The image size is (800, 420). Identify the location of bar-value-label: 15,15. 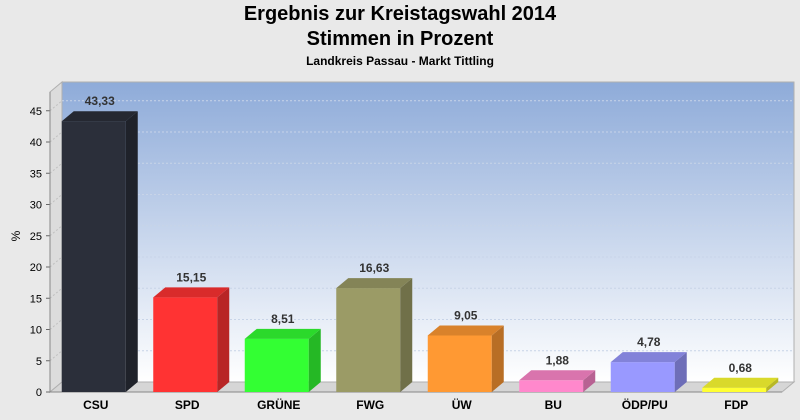
(191, 277).